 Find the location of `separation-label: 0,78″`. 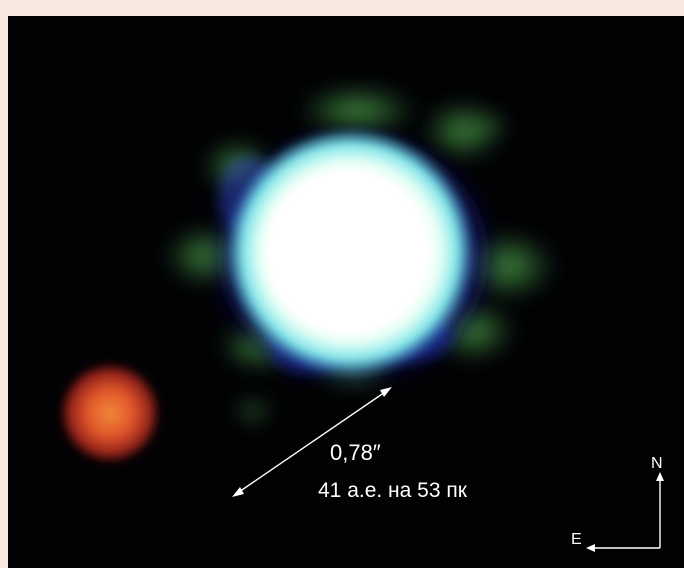

separation-label: 0,78″ is located at coordinates (355, 452).